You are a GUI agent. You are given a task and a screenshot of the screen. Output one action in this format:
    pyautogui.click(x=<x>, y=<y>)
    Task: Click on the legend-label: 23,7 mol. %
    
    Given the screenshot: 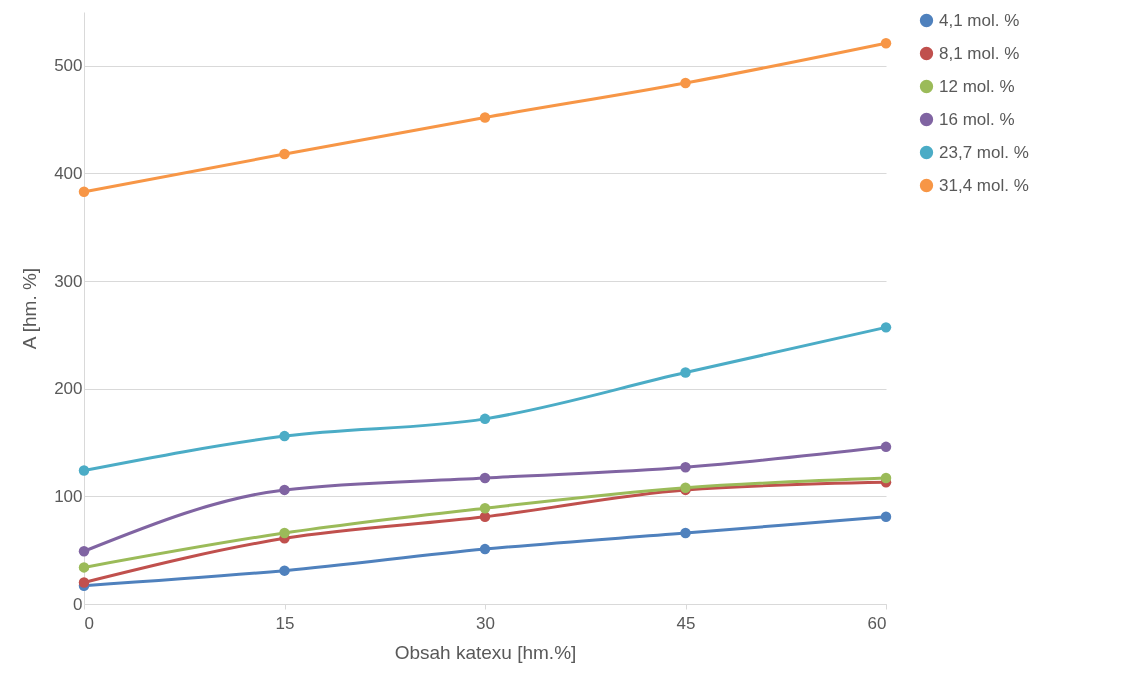 What is the action you would take?
    pyautogui.click(x=984, y=152)
    